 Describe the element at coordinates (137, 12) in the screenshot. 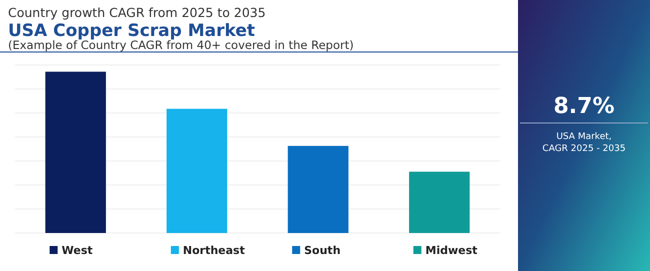

I see `chart-subtitle: Country growth CAGR from 2025 to 2035` at that location.